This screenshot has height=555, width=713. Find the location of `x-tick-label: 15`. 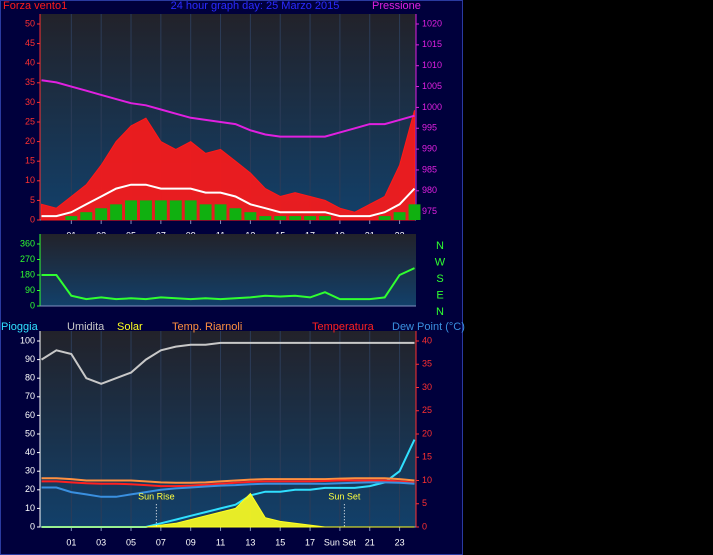

x-tick-label: 15 is located at coordinates (280, 542).